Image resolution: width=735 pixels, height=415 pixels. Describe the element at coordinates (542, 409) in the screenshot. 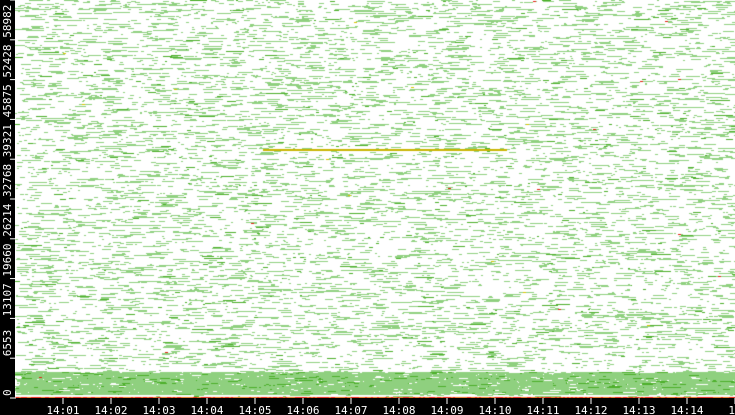

I see `x-tick-label: 14:11` at that location.